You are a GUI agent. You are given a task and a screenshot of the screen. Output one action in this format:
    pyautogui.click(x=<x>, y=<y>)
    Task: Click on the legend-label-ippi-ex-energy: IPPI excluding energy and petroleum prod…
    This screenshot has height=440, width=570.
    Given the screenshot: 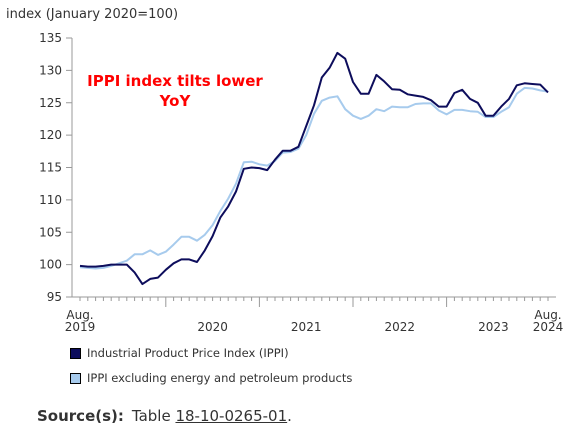 What is the action you would take?
    pyautogui.click(x=220, y=378)
    